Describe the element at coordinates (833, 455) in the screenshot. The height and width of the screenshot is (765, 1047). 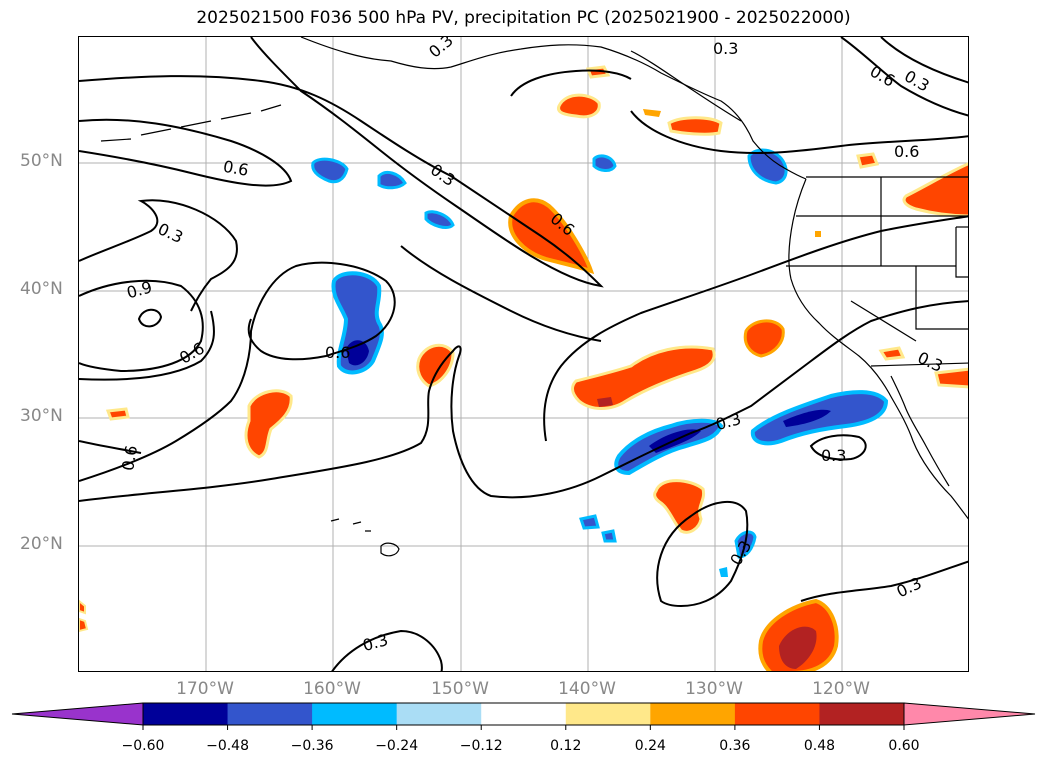
I see `contour-label-0p3-loop: 0.3` at that location.